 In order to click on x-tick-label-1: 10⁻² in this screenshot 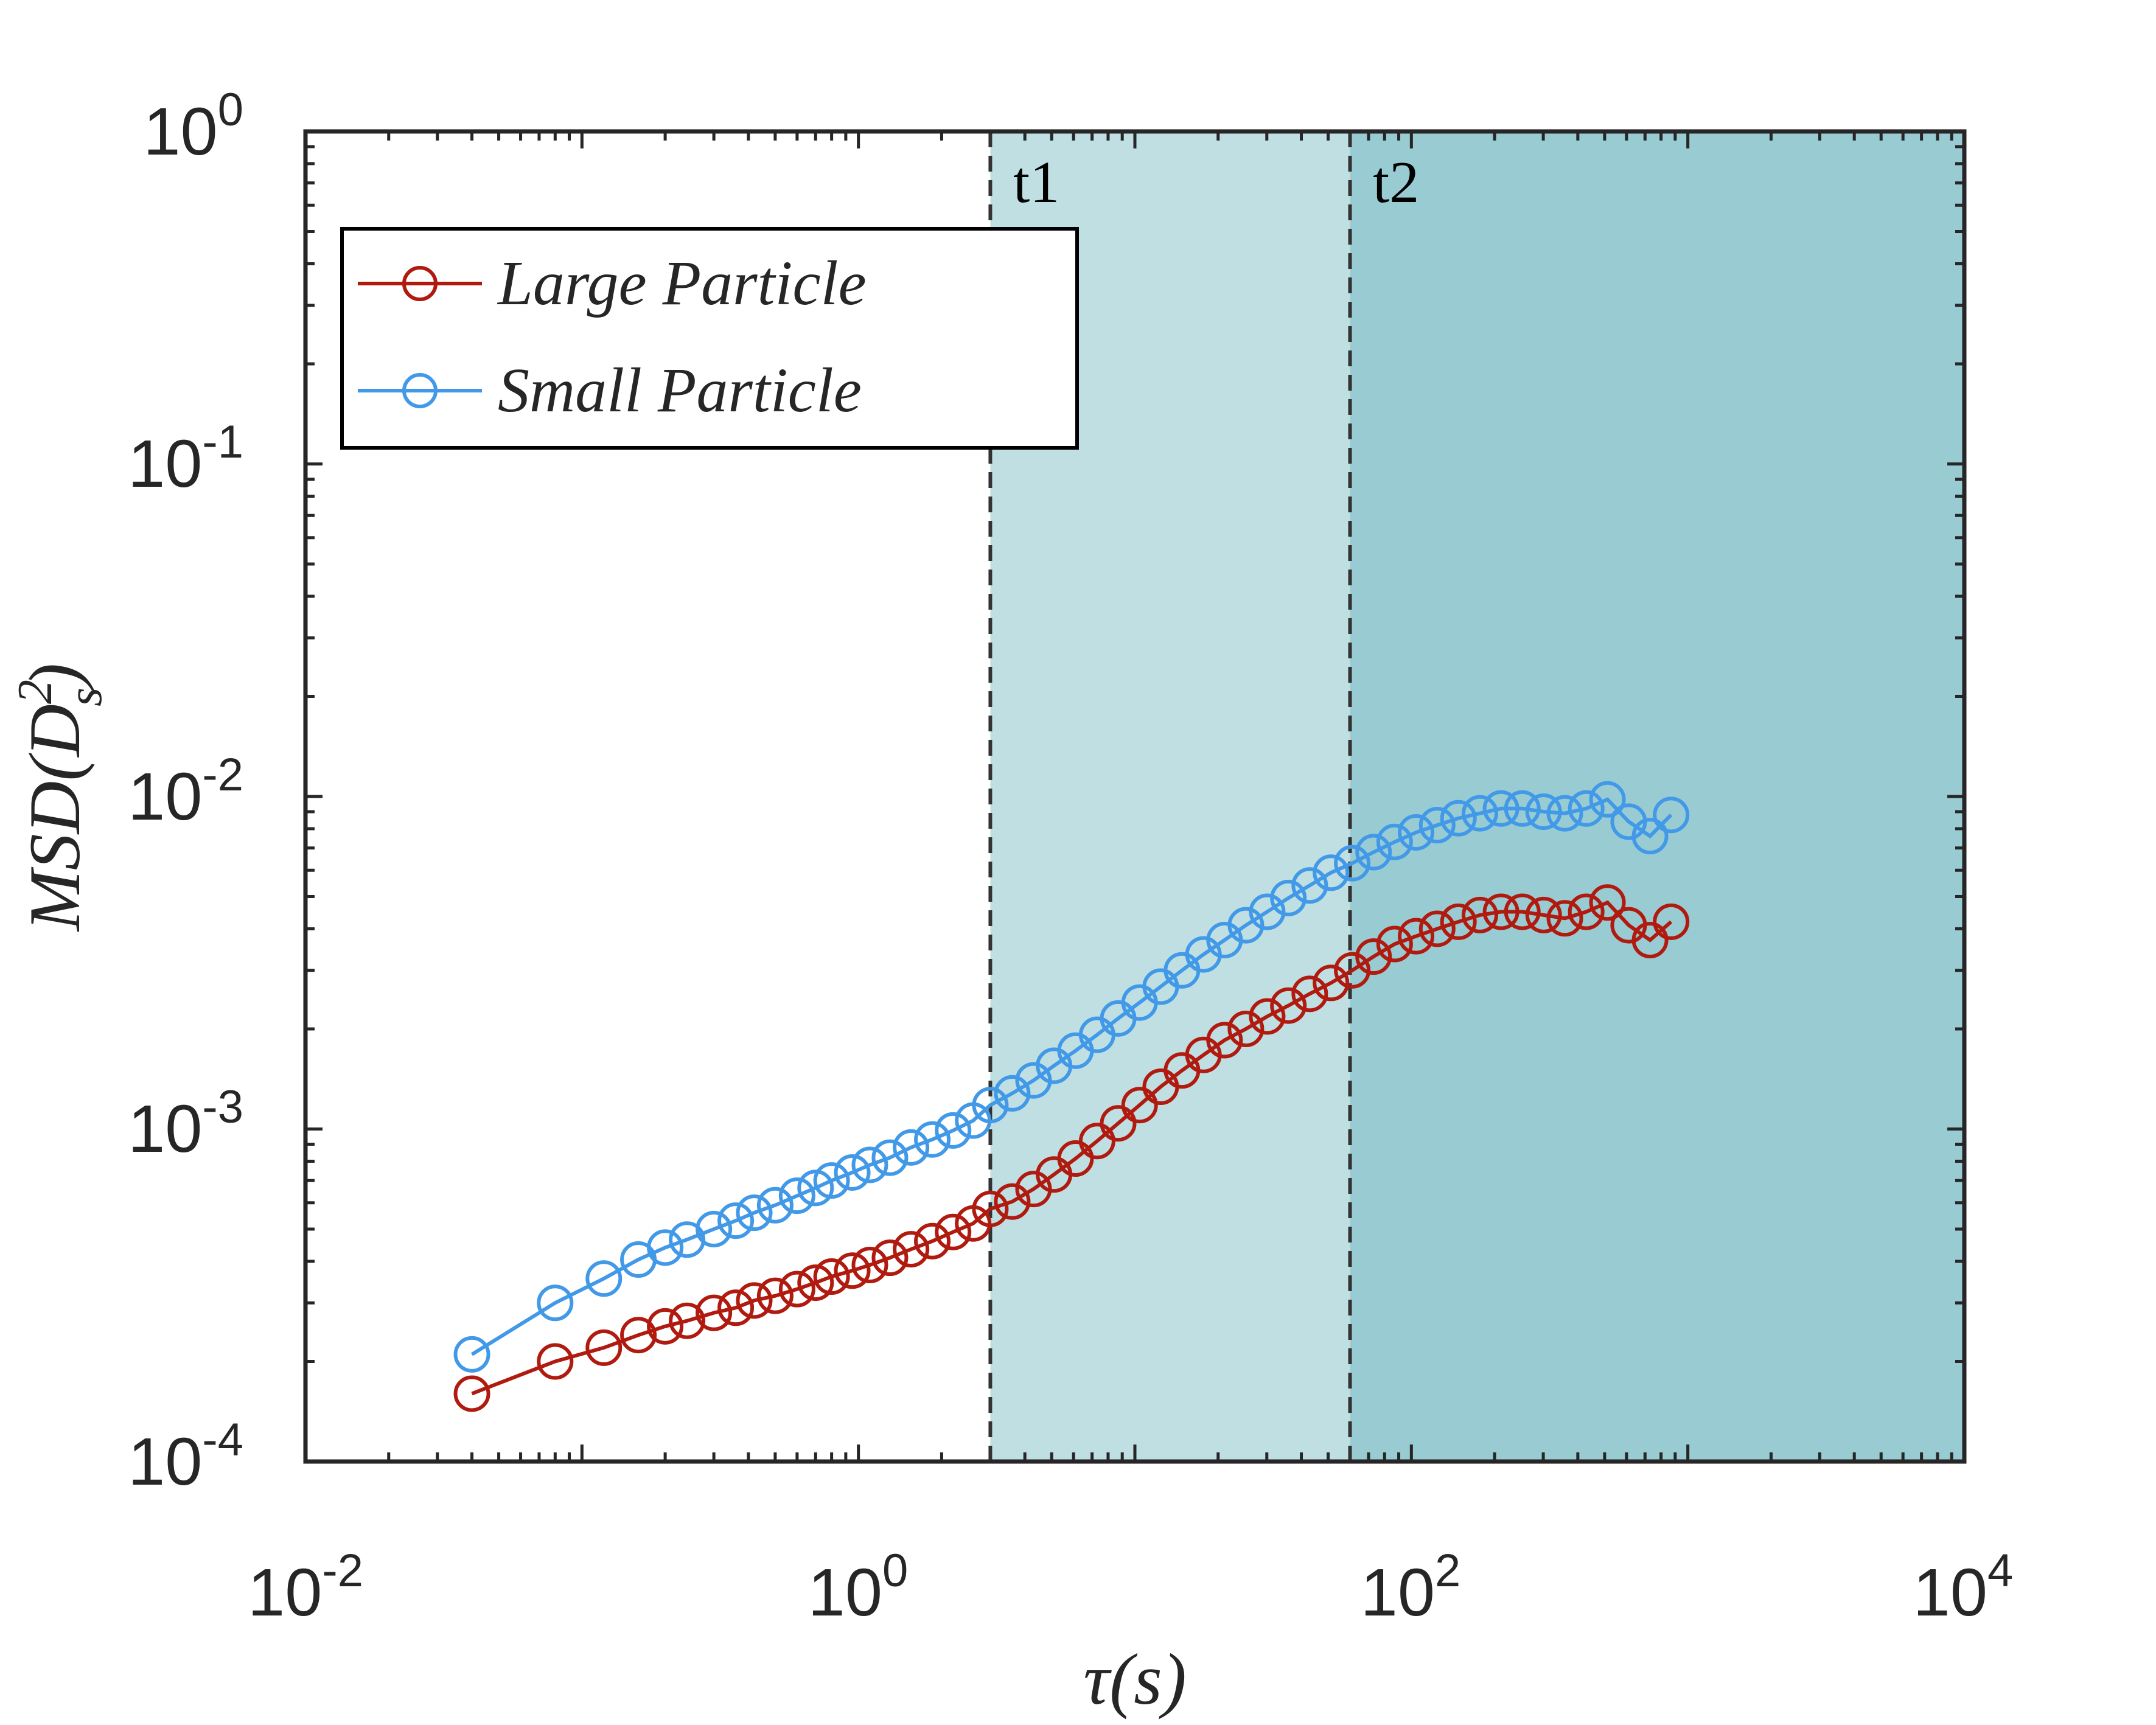, I will do `click(305, 1588)`.